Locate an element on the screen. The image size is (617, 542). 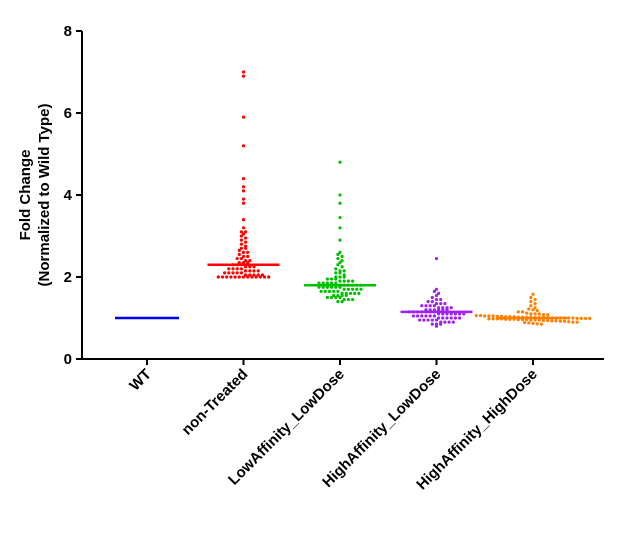
series-HighAffinity_HighDose is located at coordinates (533, 309).